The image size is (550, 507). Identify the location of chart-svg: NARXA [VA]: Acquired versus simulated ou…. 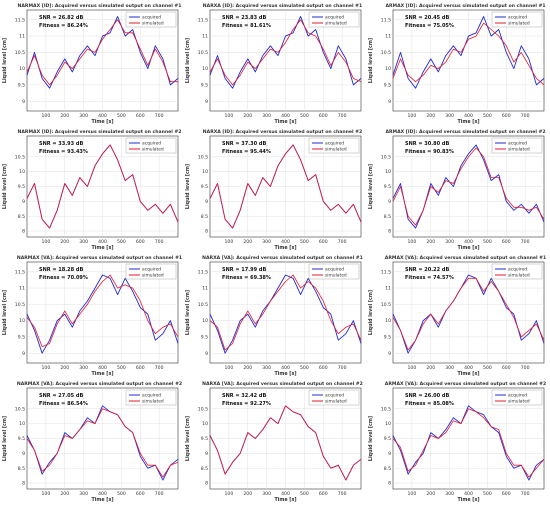
(274, 316).